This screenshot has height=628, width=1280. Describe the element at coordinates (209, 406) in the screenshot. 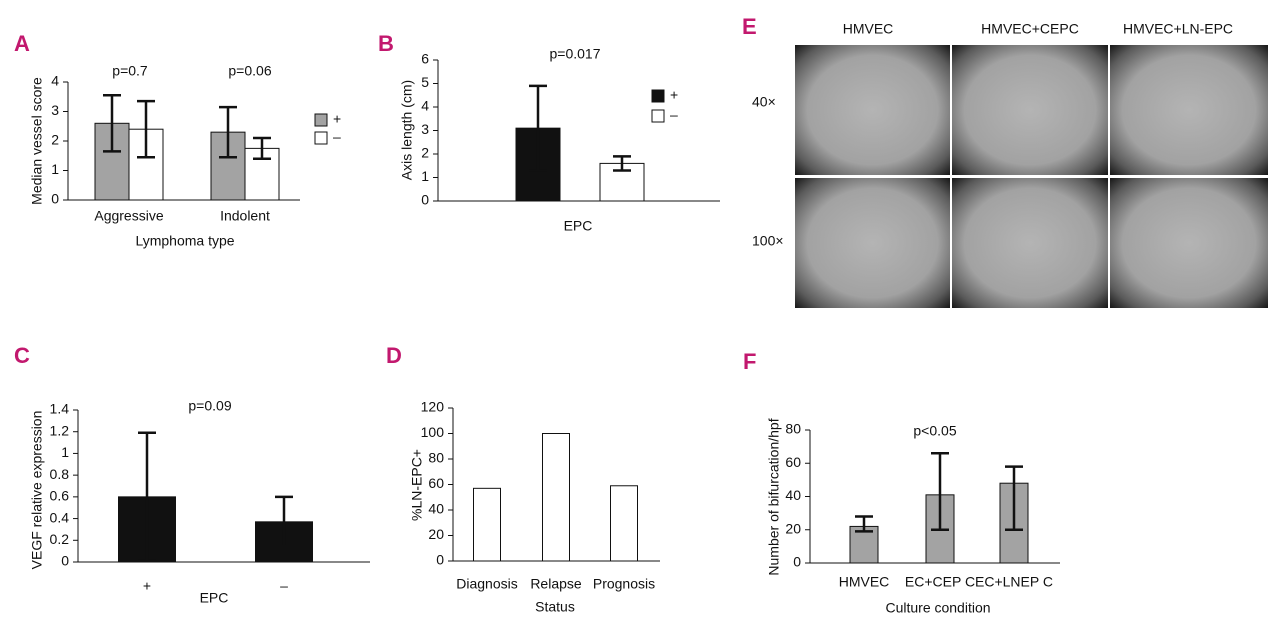

I see `annotation: p=0.09` at that location.